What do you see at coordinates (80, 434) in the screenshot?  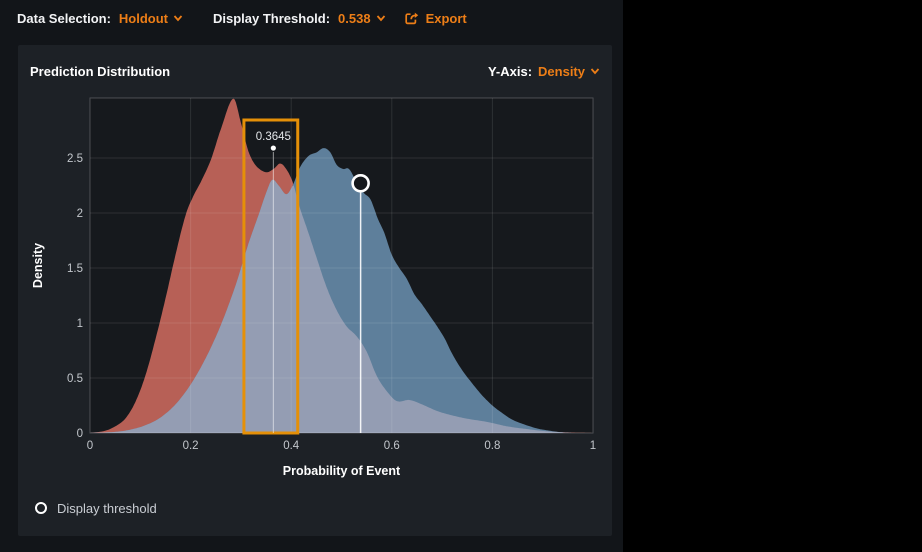 I see `y-tick-label: 0` at bounding box center [80, 434].